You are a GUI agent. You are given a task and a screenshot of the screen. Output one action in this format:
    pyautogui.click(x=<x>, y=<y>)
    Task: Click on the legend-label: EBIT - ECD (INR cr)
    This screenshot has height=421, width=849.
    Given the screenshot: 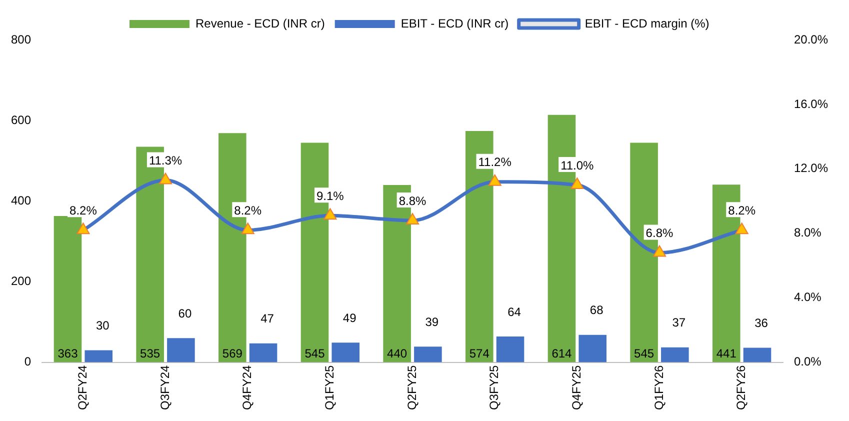 What is the action you would take?
    pyautogui.click(x=454, y=23)
    